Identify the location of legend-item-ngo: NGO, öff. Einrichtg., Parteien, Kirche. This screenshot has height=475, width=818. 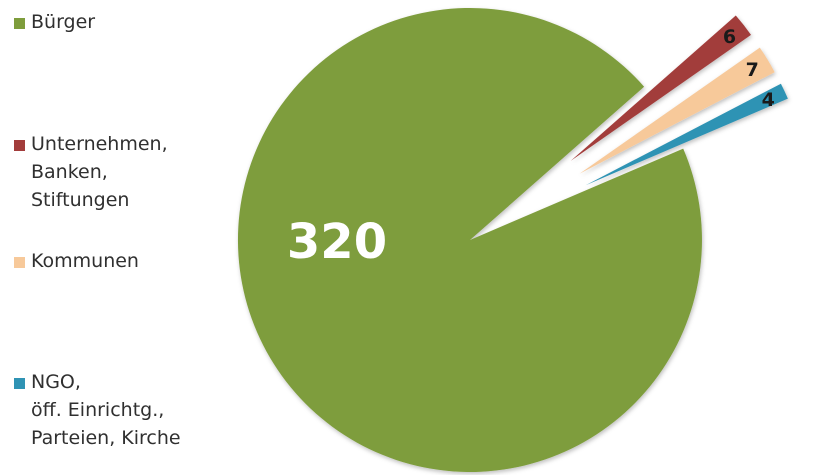
(97, 410).